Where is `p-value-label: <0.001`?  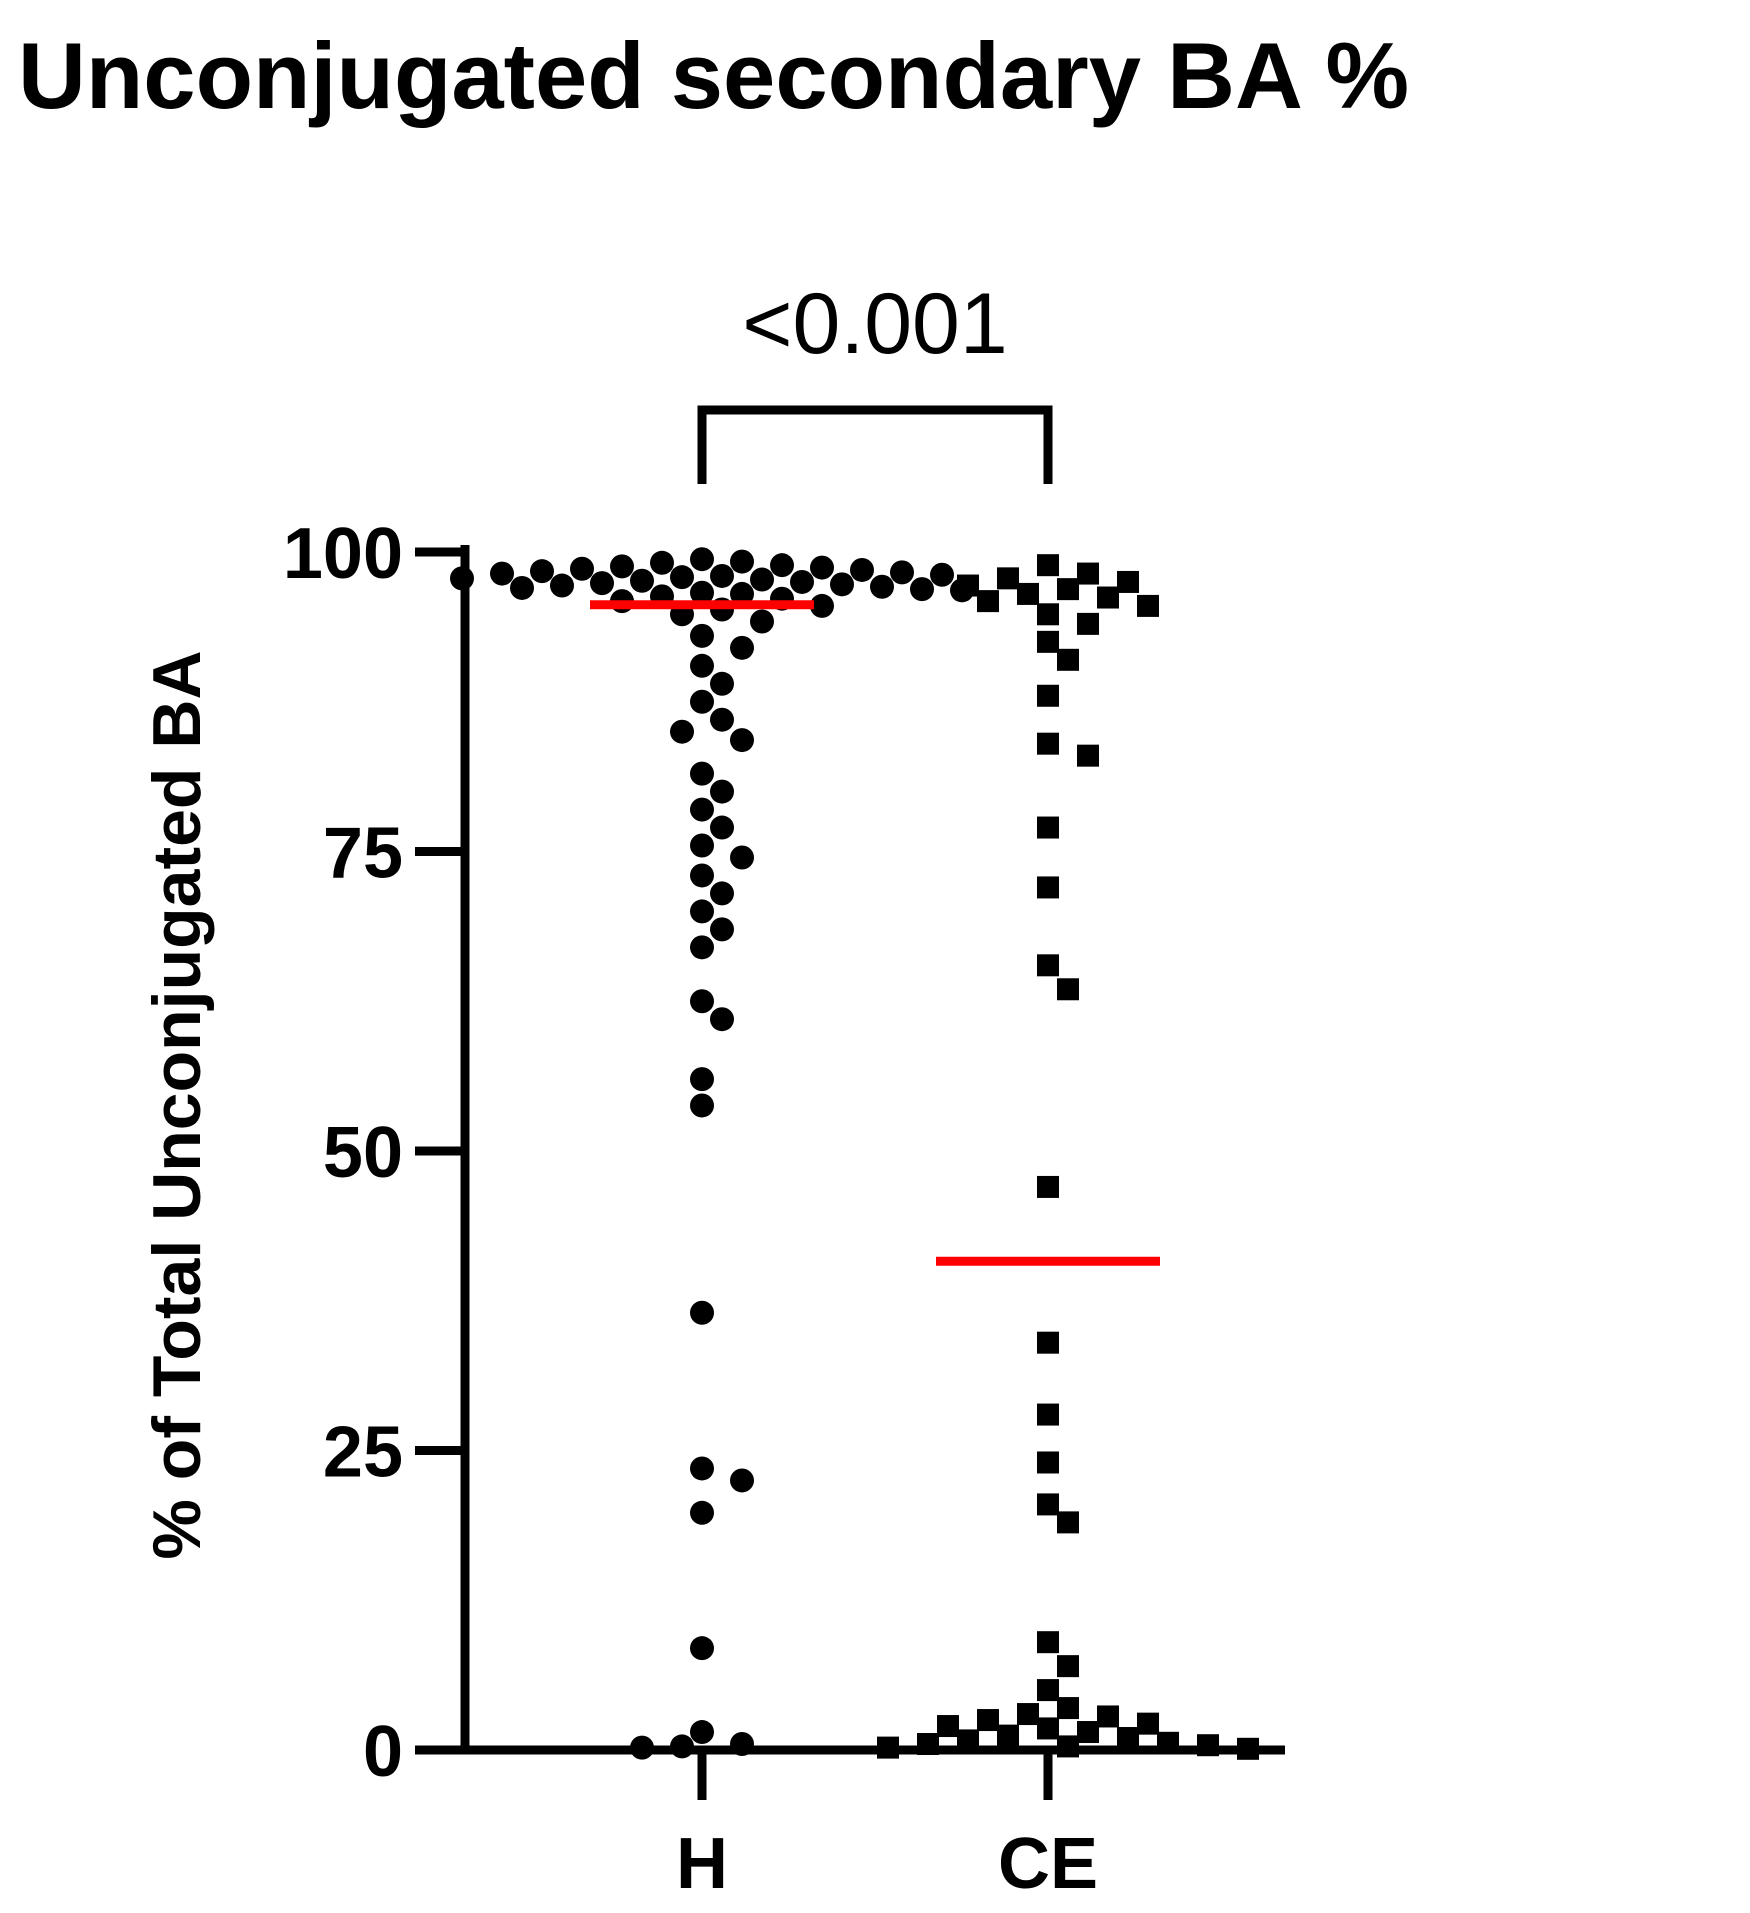
p-value-label: <0.001 is located at coordinates (874, 324).